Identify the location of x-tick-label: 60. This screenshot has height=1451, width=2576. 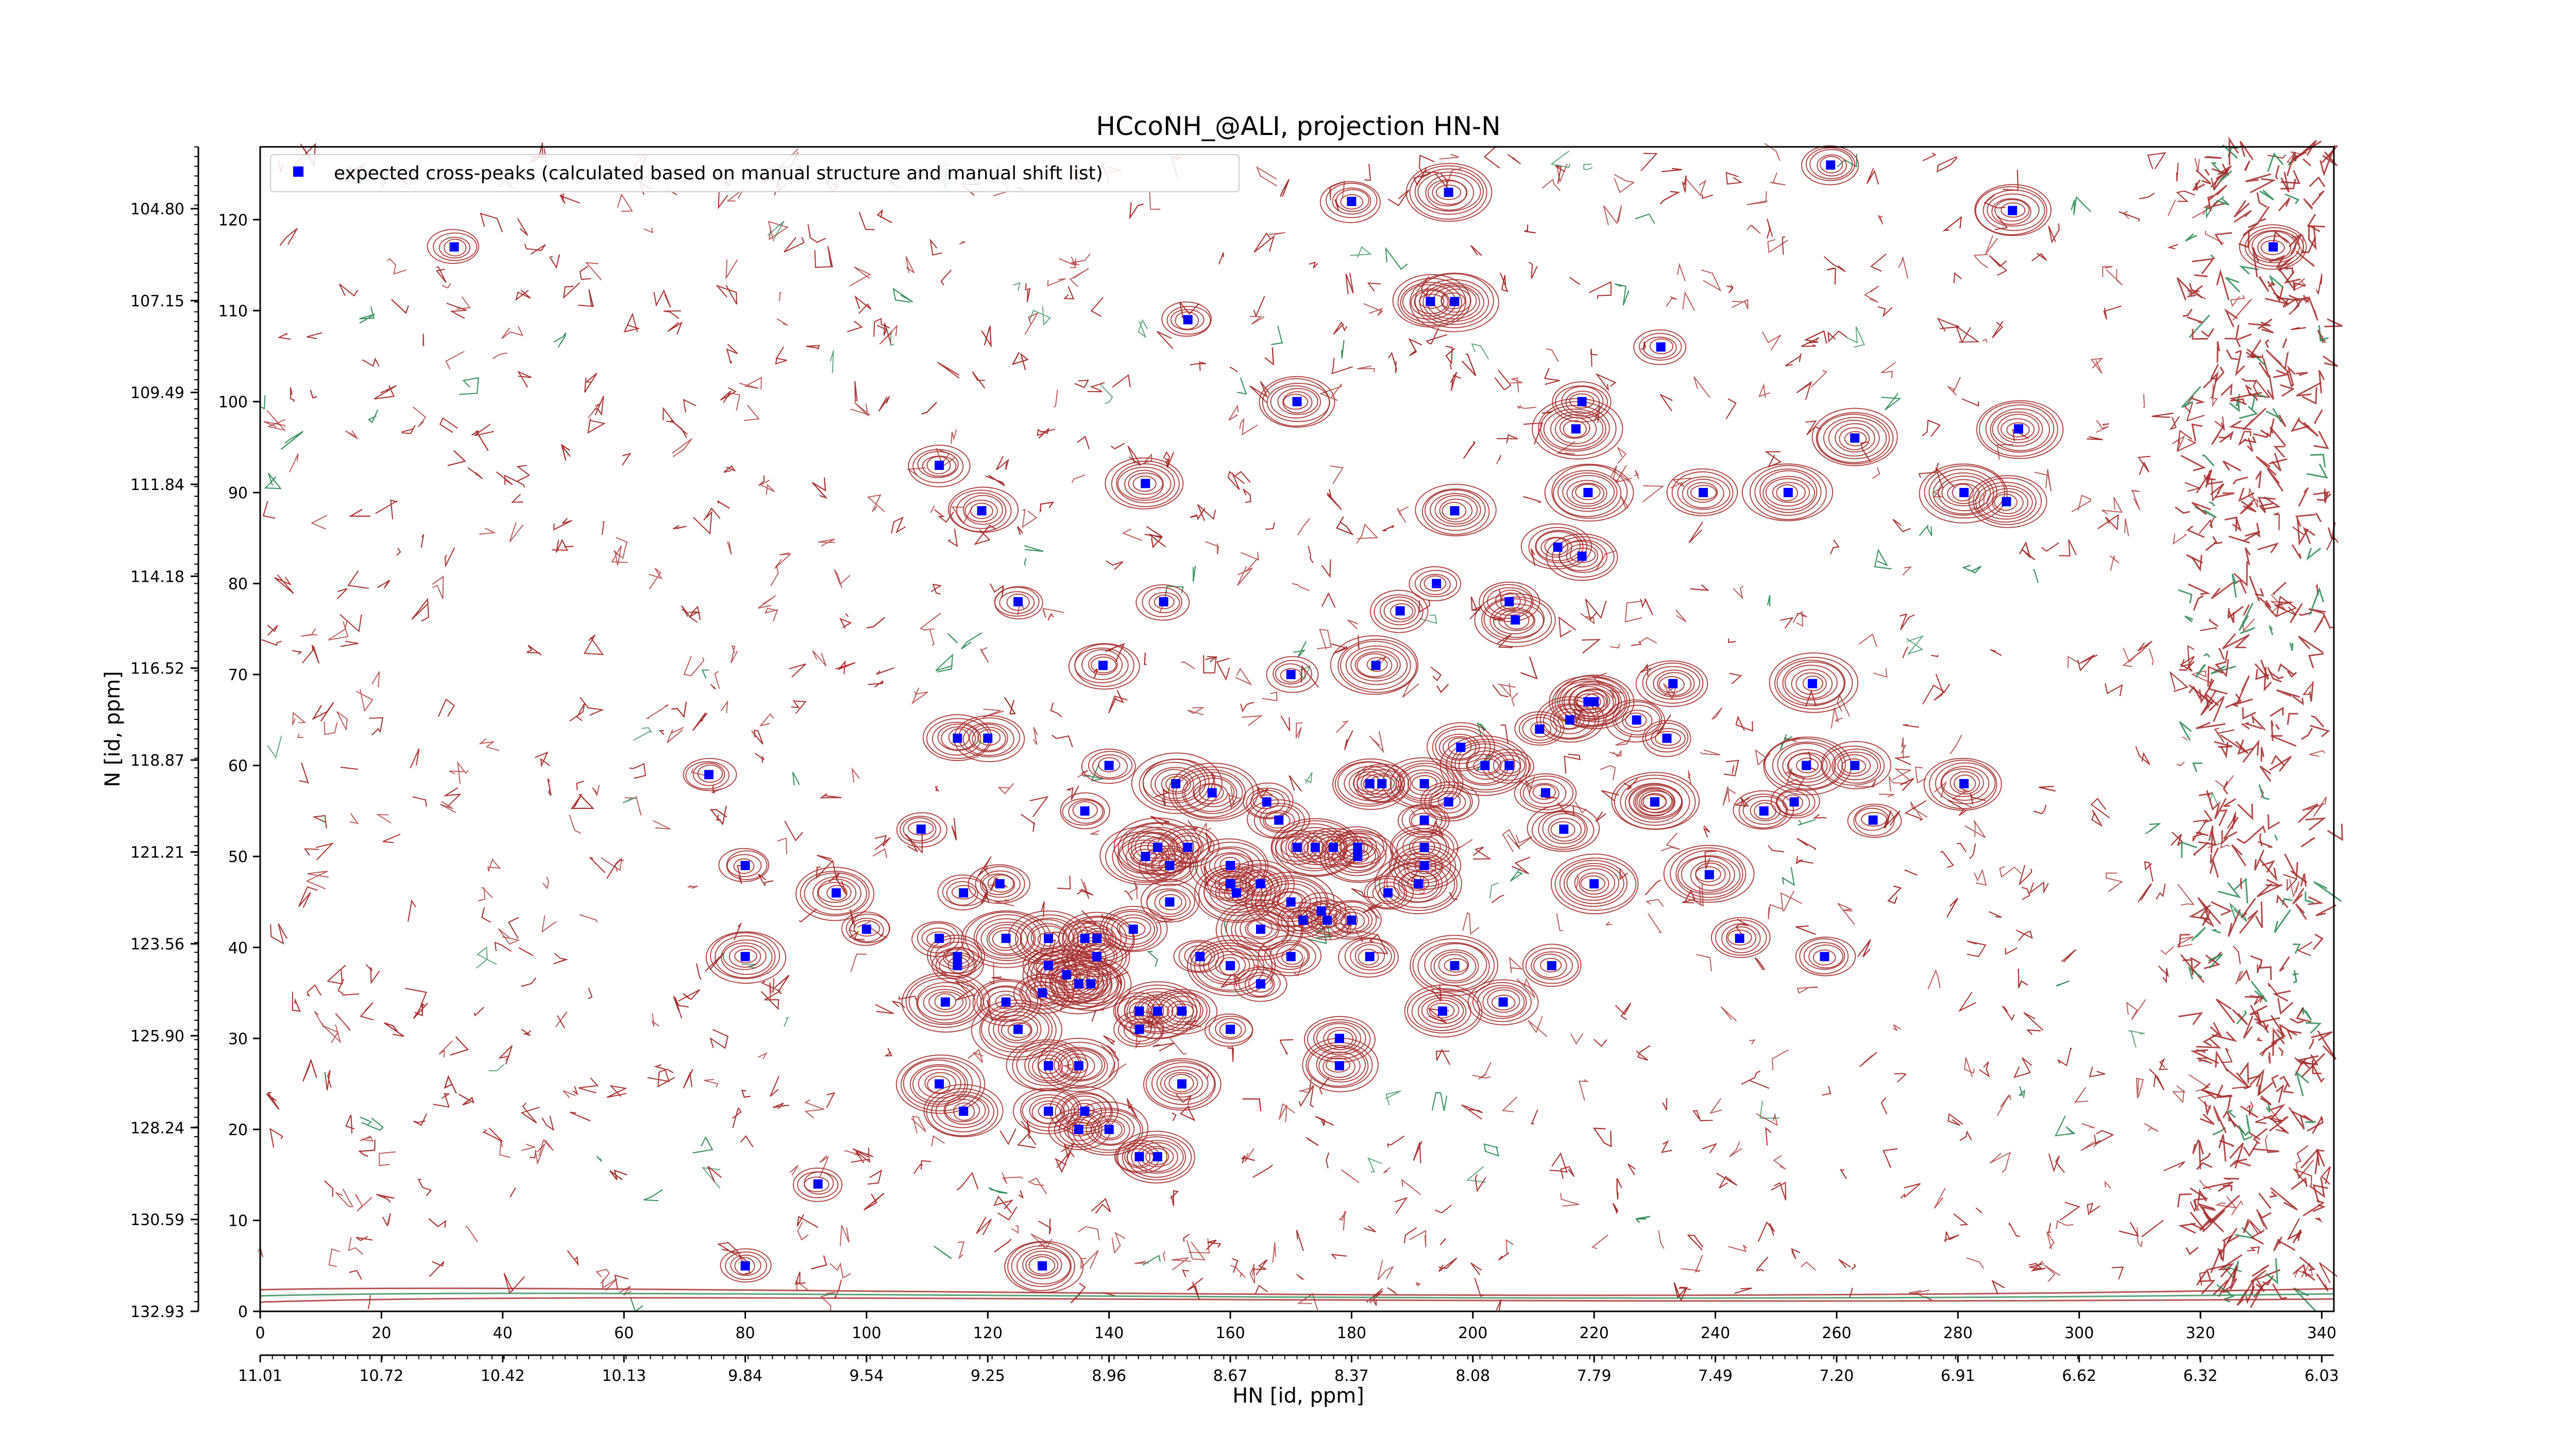
(624, 1333).